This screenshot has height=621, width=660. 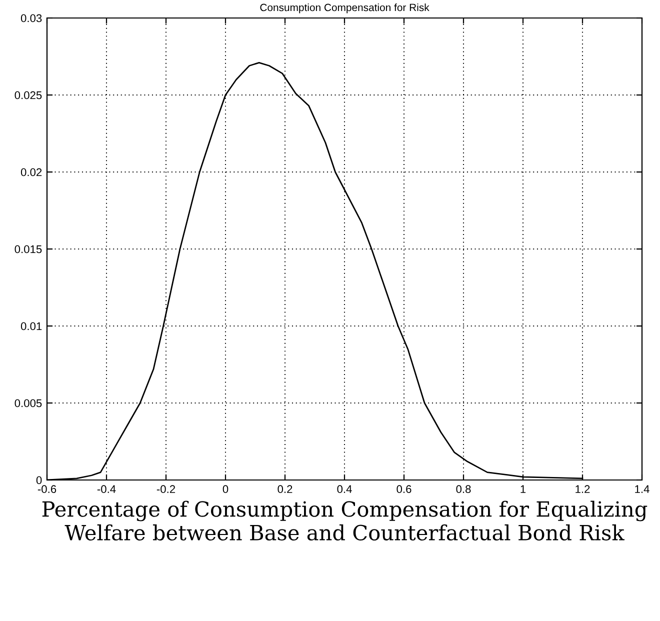 I want to click on x-tick-label: 0.4, so click(x=344, y=489).